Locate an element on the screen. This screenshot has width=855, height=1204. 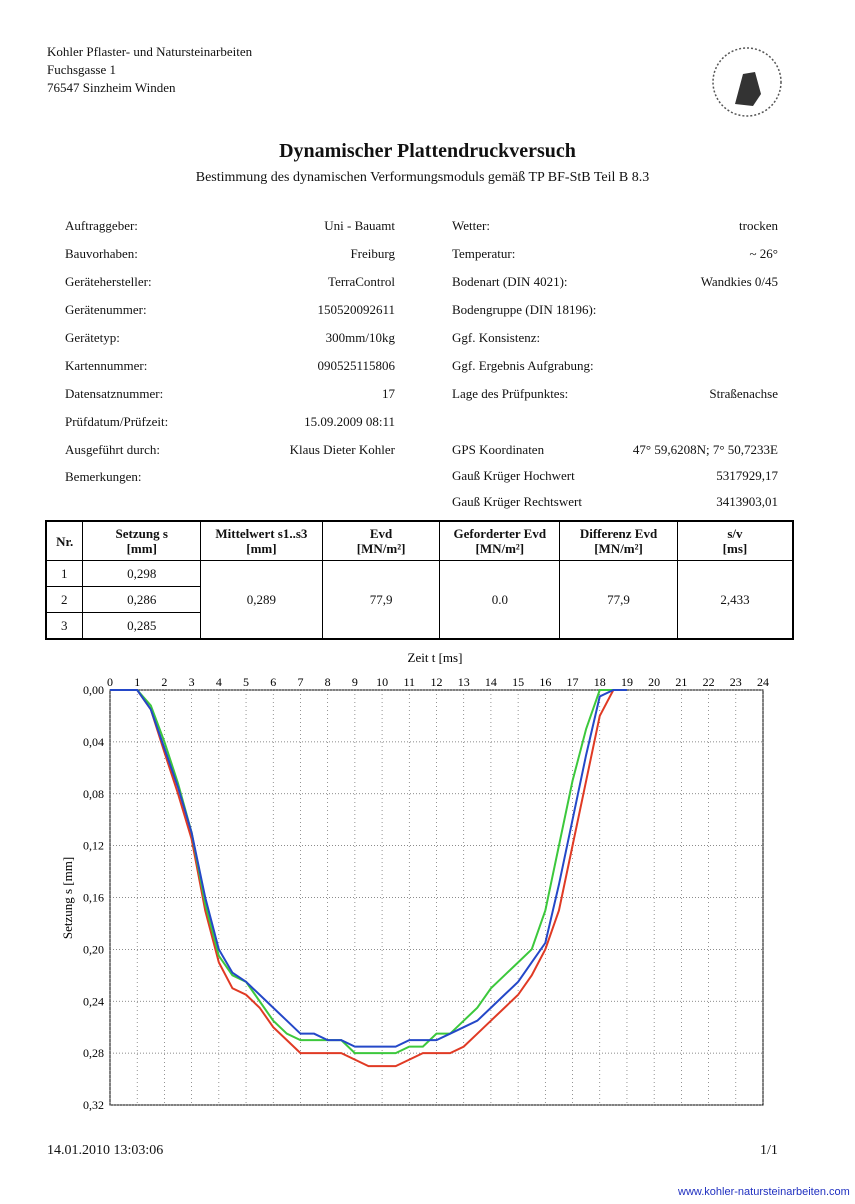
field-label: Bemerkungen: is located at coordinates (103, 476).